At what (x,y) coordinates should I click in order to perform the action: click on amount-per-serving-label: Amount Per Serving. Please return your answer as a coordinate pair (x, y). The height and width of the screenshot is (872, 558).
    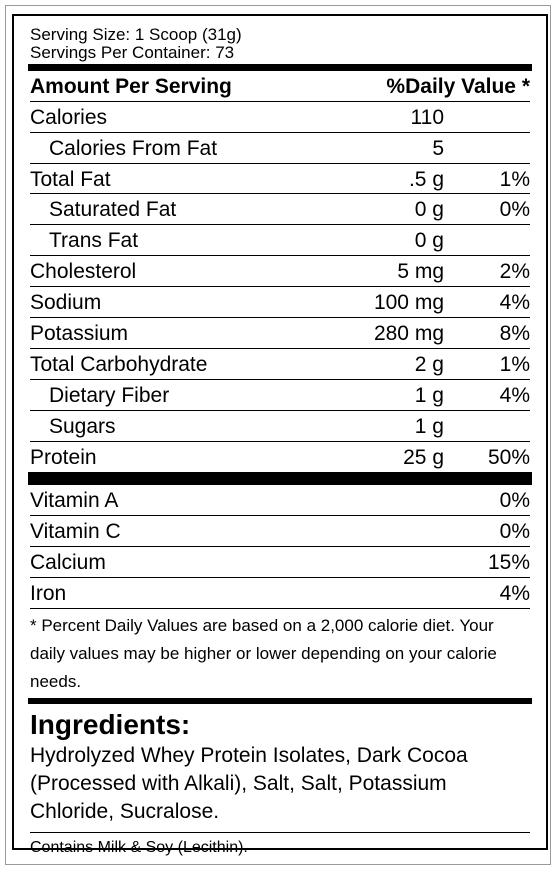
    Looking at the image, I should click on (131, 86).